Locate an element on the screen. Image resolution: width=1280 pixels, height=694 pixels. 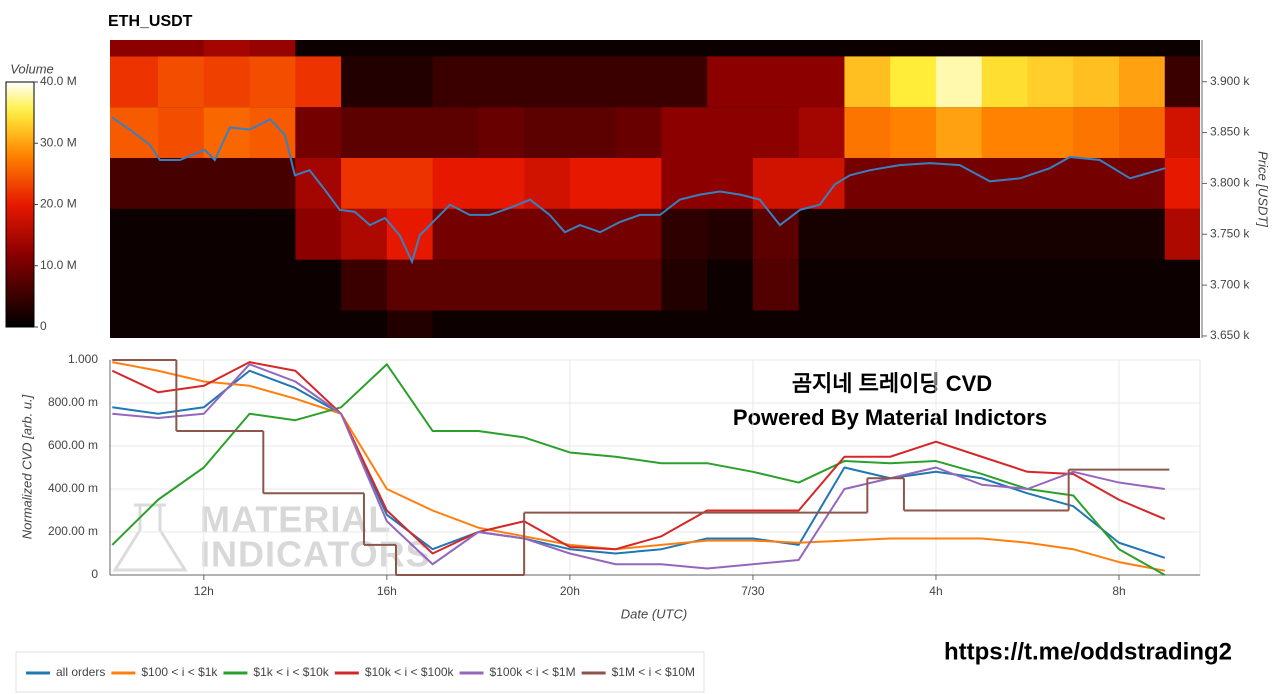
y-tick-label: 1.000 is located at coordinates (83, 359).